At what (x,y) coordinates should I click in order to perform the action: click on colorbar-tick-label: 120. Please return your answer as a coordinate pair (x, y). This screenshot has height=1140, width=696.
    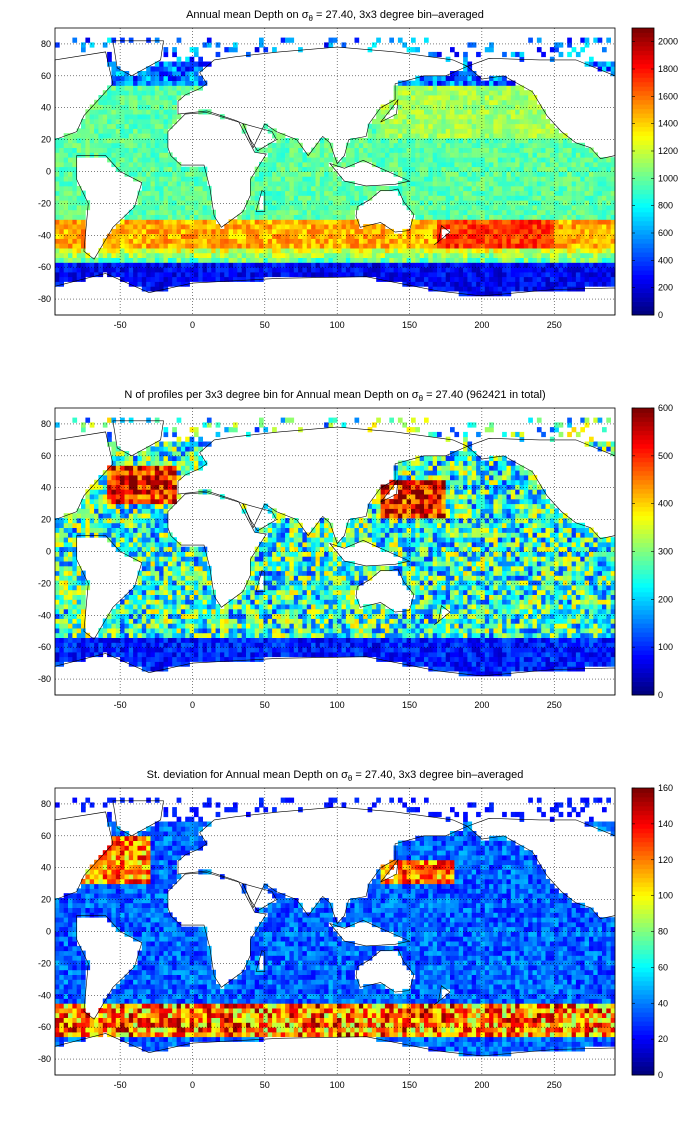
    Looking at the image, I should click on (665, 860).